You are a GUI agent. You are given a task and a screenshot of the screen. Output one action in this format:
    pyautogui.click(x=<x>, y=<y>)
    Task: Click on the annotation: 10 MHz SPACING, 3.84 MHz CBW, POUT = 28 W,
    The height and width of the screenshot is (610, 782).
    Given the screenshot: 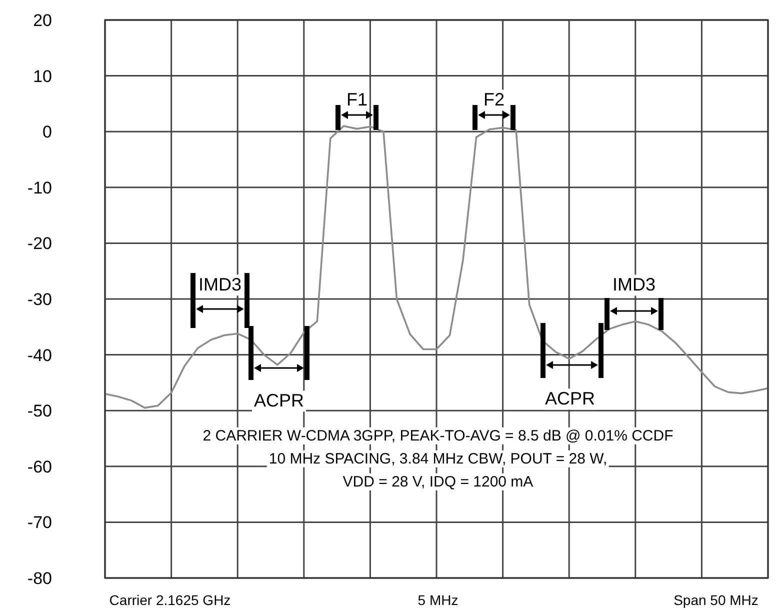 What is the action you would take?
    pyautogui.click(x=438, y=459)
    